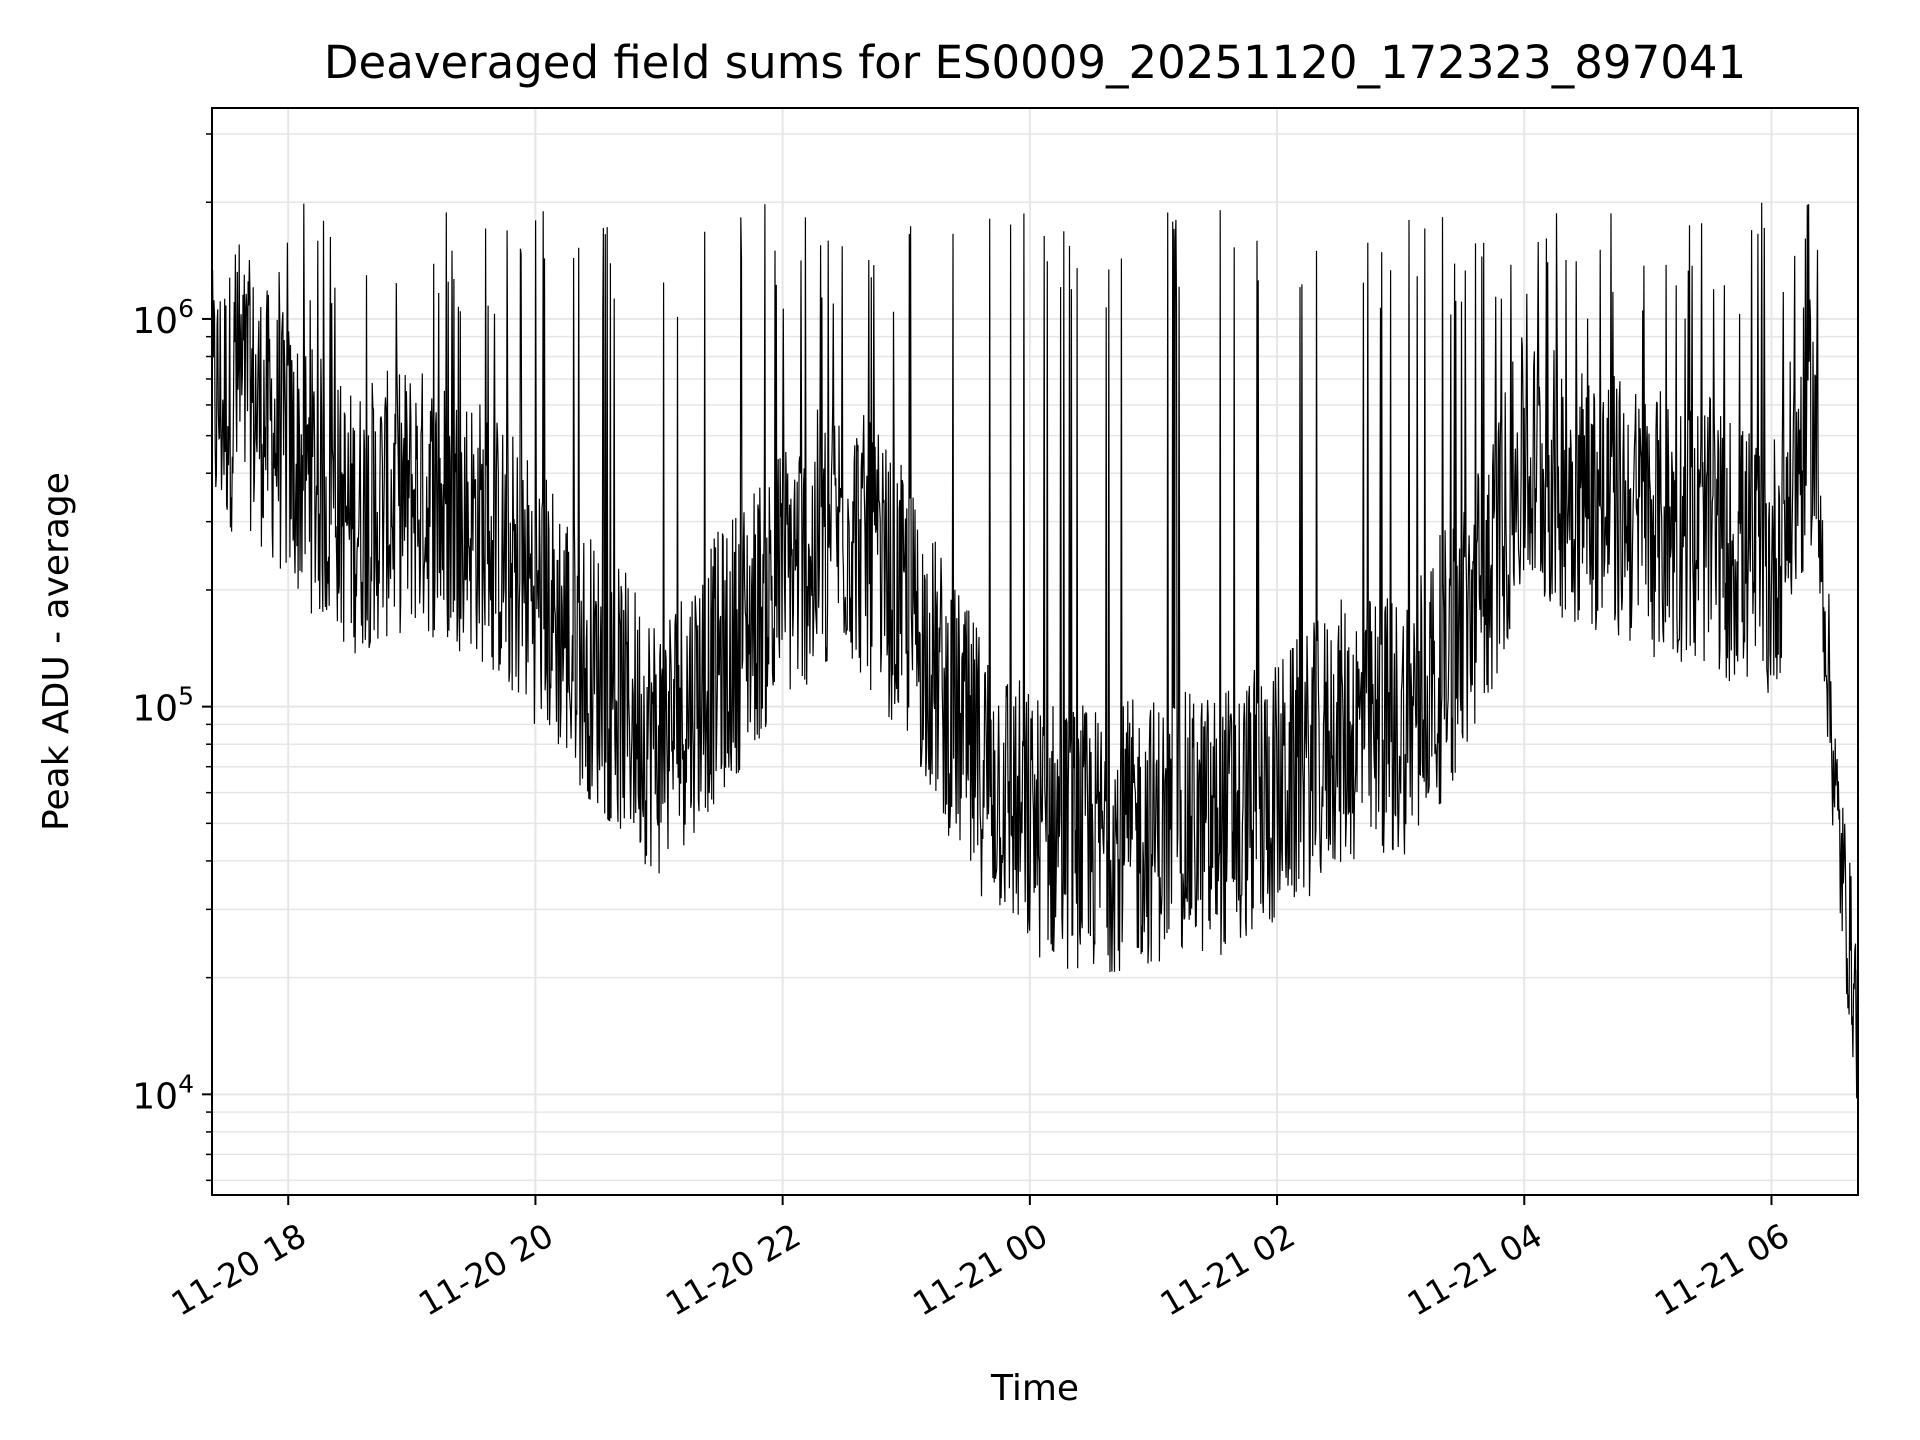  Describe the element at coordinates (163, 1093) in the screenshot. I see `y-tick-label: 10⁴` at that location.